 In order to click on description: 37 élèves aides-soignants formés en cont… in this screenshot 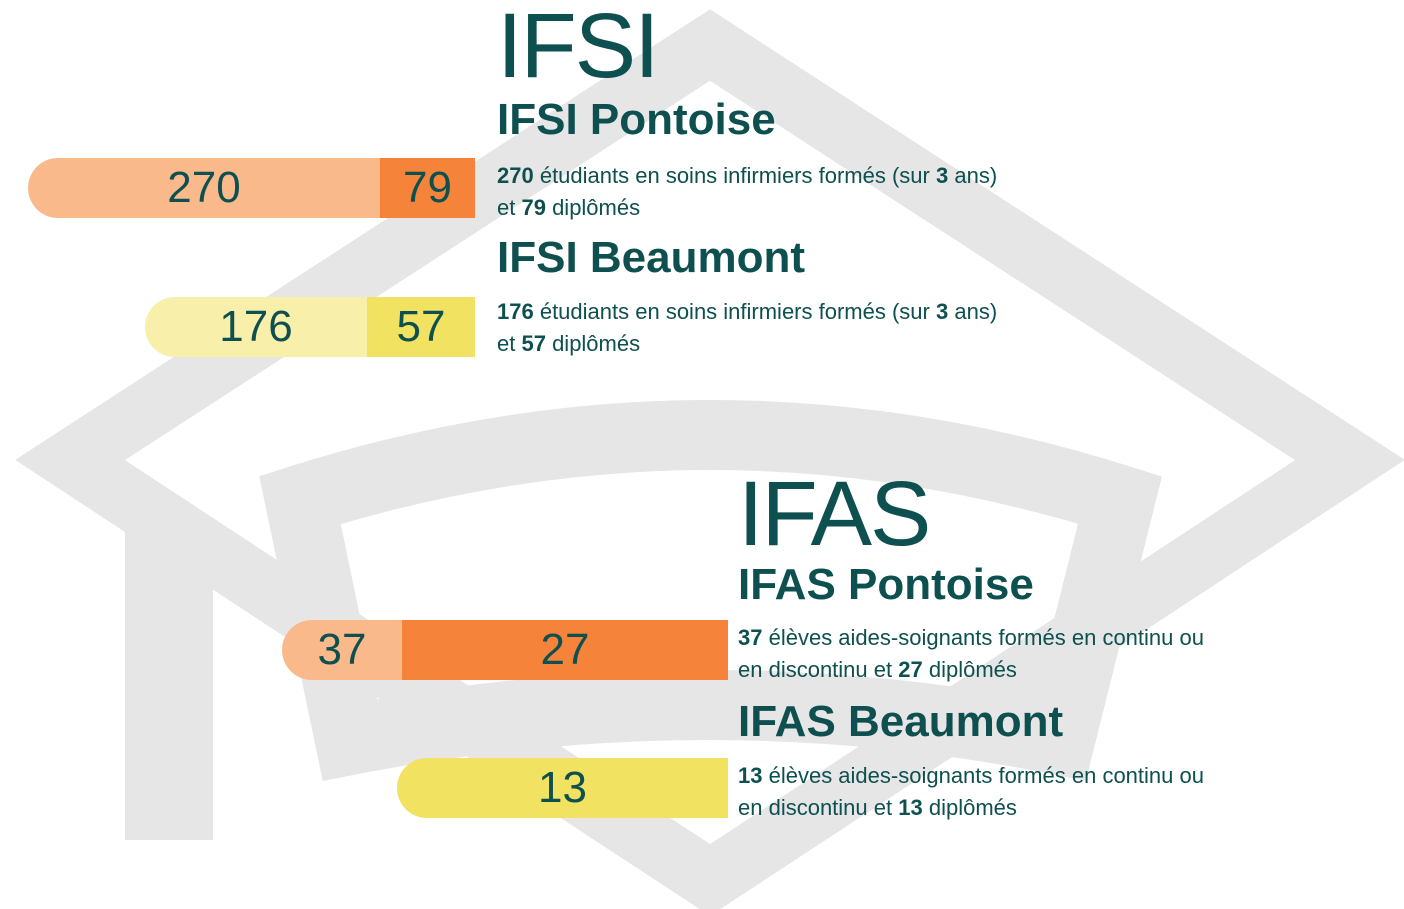, I will do `click(971, 654)`.